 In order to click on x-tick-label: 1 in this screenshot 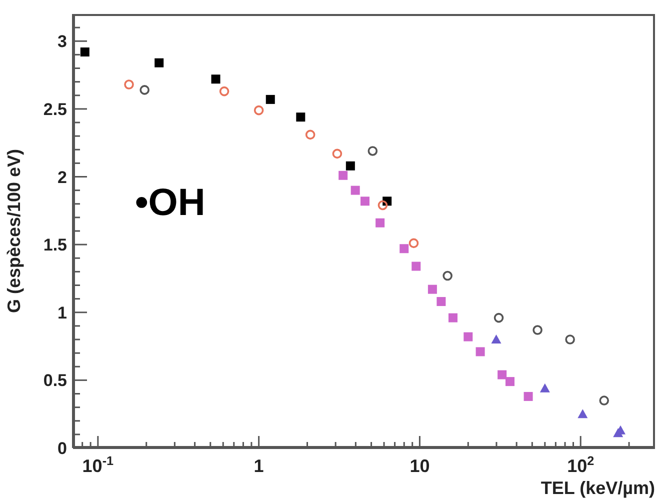, I will do `click(259, 466)`.